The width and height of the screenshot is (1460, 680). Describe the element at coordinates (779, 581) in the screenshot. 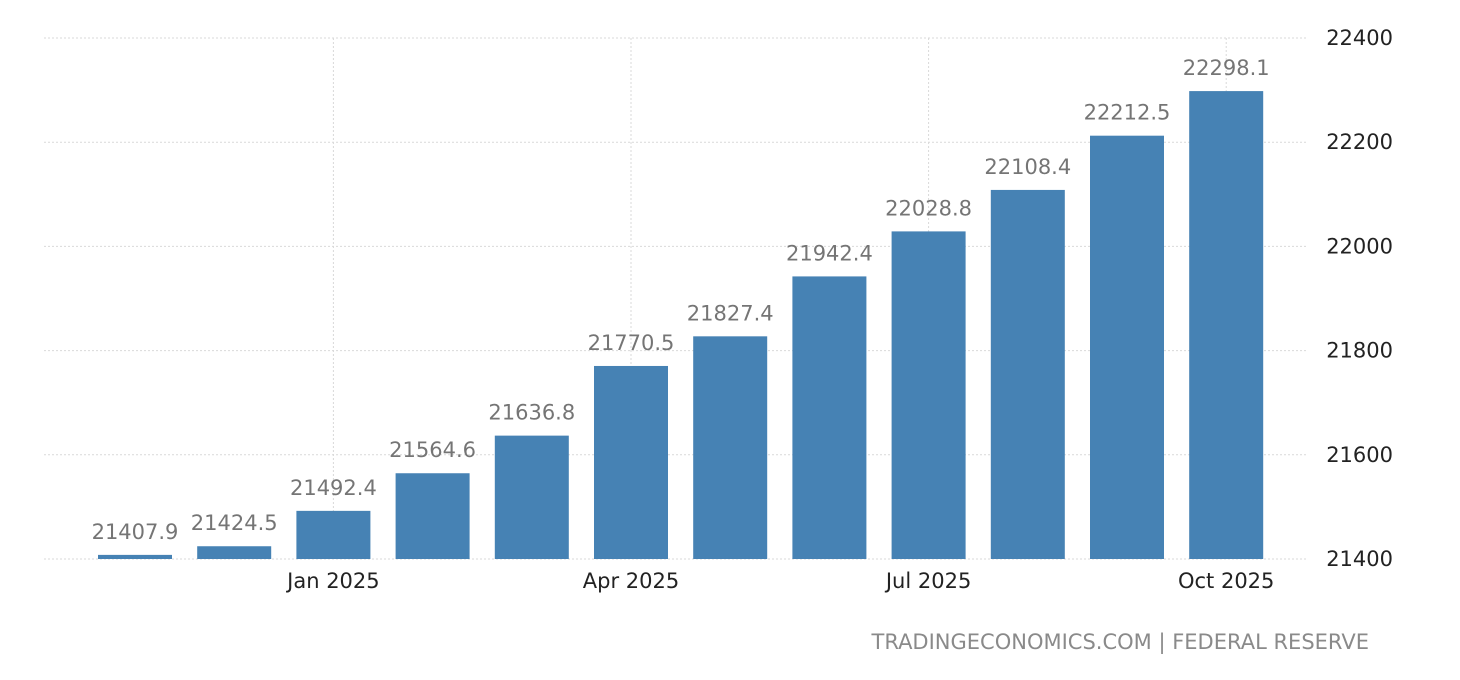

I see `x-axis: Jan 2025 Apr 2025 Jul 2025 Oct 2025` at that location.